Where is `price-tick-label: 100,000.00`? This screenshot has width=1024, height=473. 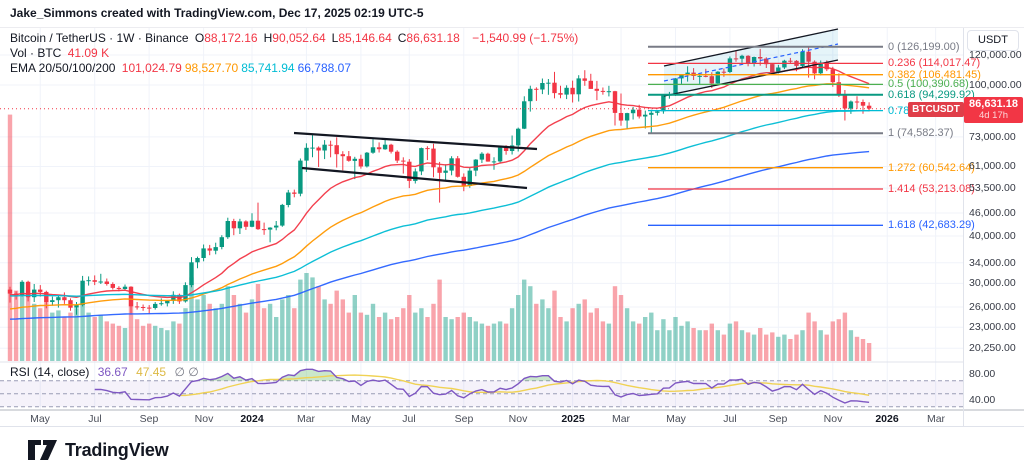 price-tick-label: 100,000.00 is located at coordinates (995, 85).